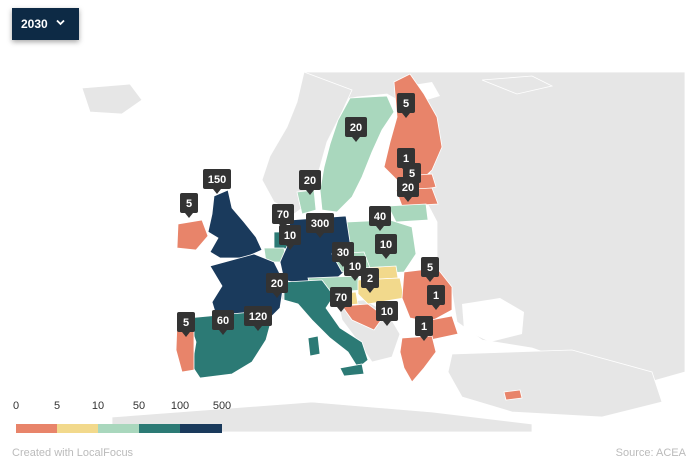  What do you see at coordinates (60, 22) in the screenshot?
I see `chevron-down-icon` at bounding box center [60, 22].